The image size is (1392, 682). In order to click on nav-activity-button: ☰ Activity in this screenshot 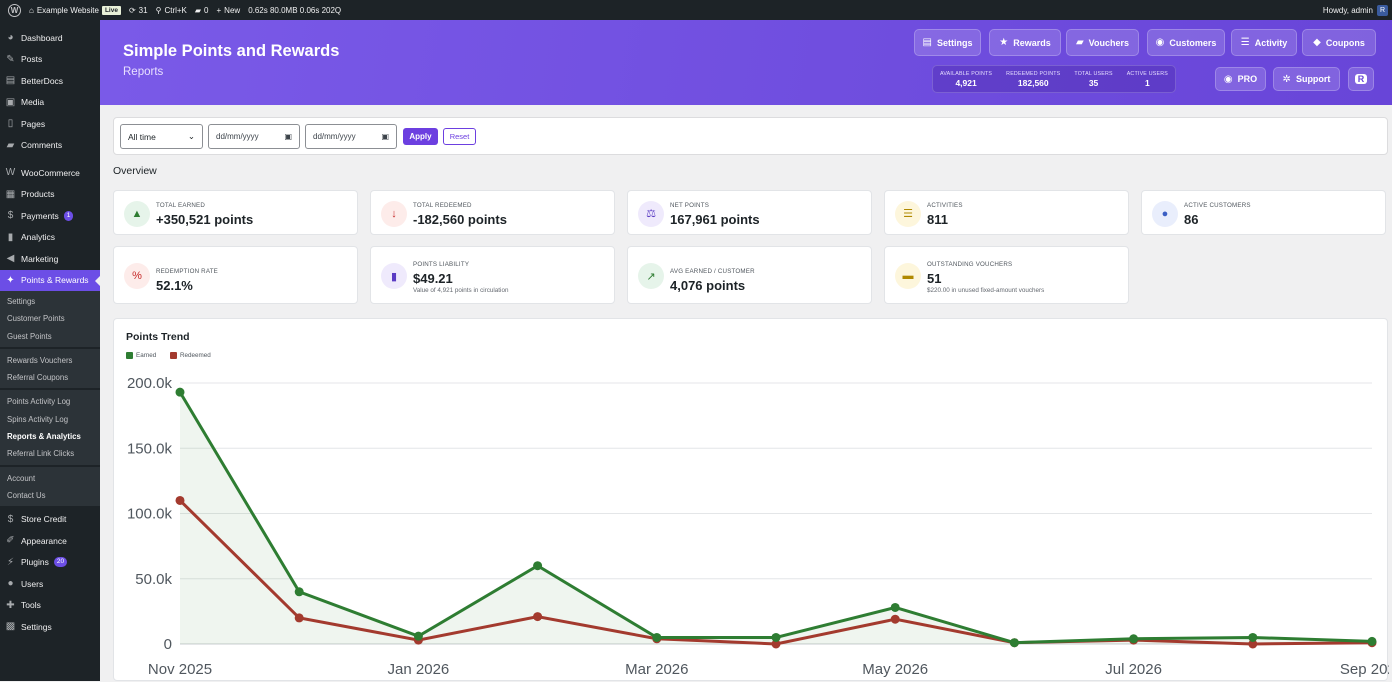, I will do `click(1264, 42)`.